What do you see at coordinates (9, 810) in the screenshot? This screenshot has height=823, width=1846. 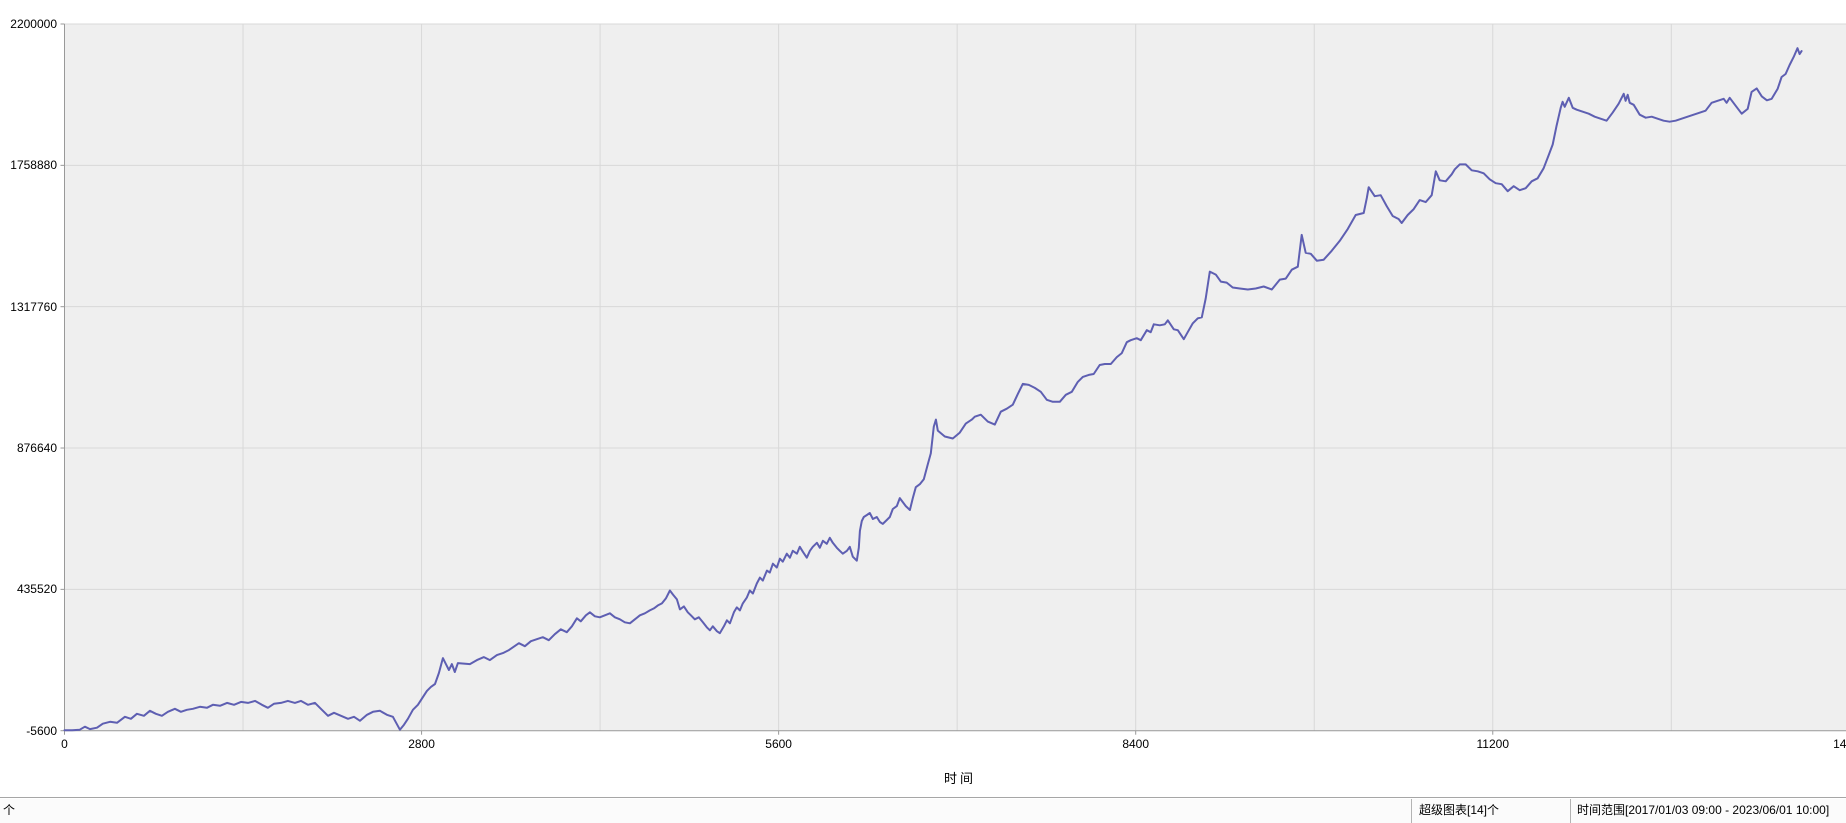 I see `status-left-text: 个` at bounding box center [9, 810].